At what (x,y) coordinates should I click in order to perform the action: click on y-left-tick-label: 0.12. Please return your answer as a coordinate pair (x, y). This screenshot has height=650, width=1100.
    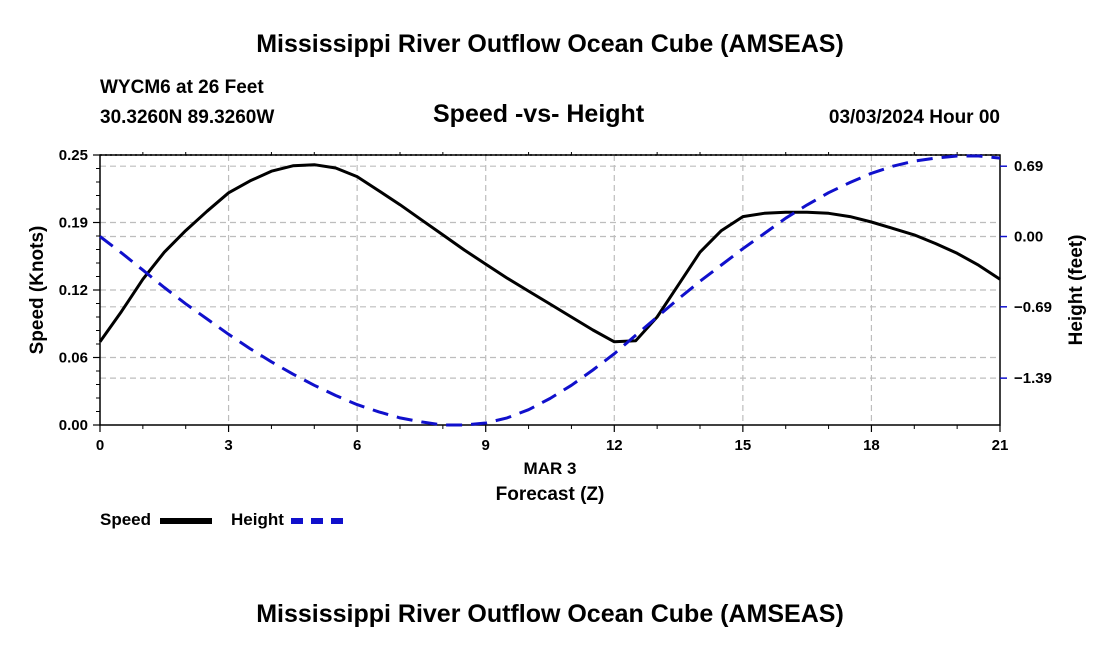
    Looking at the image, I should click on (73, 290).